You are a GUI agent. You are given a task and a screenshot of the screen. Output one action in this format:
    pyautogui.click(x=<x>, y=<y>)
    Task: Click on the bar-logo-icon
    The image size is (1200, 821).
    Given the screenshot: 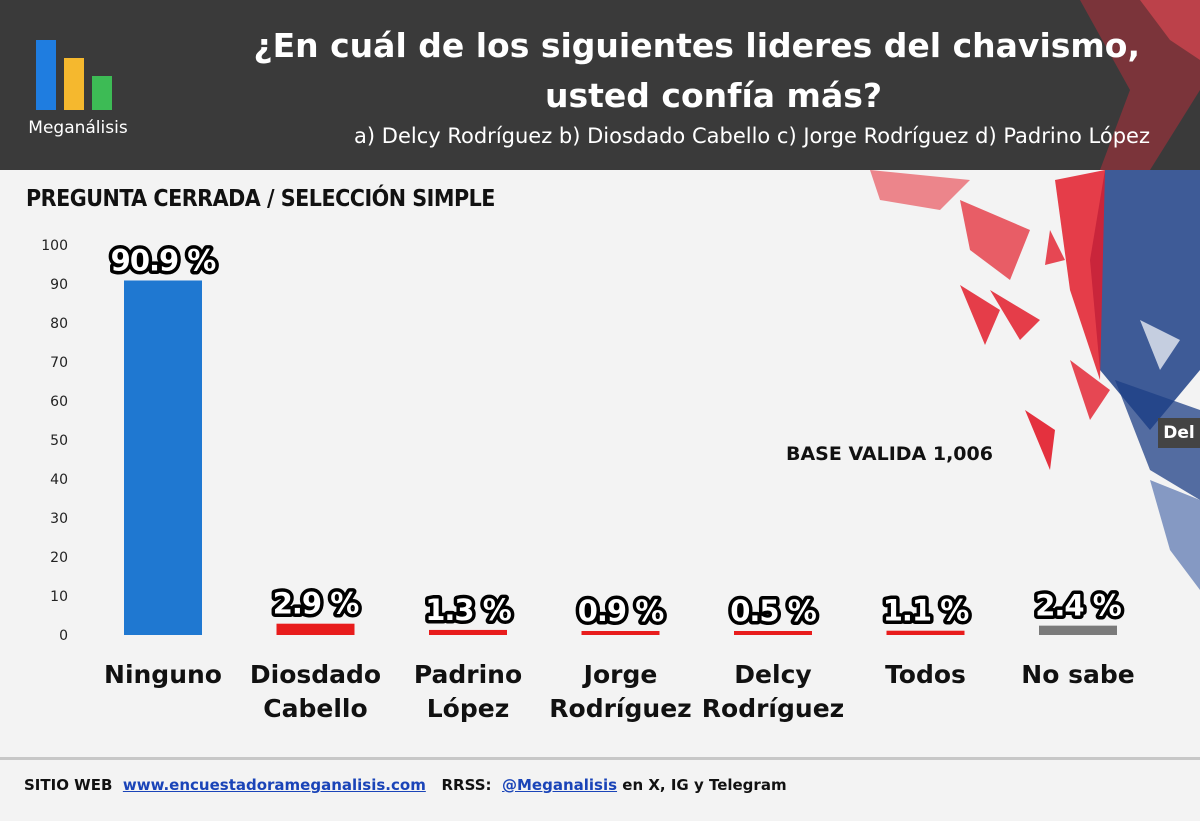 What is the action you would take?
    pyautogui.click(x=74, y=75)
    